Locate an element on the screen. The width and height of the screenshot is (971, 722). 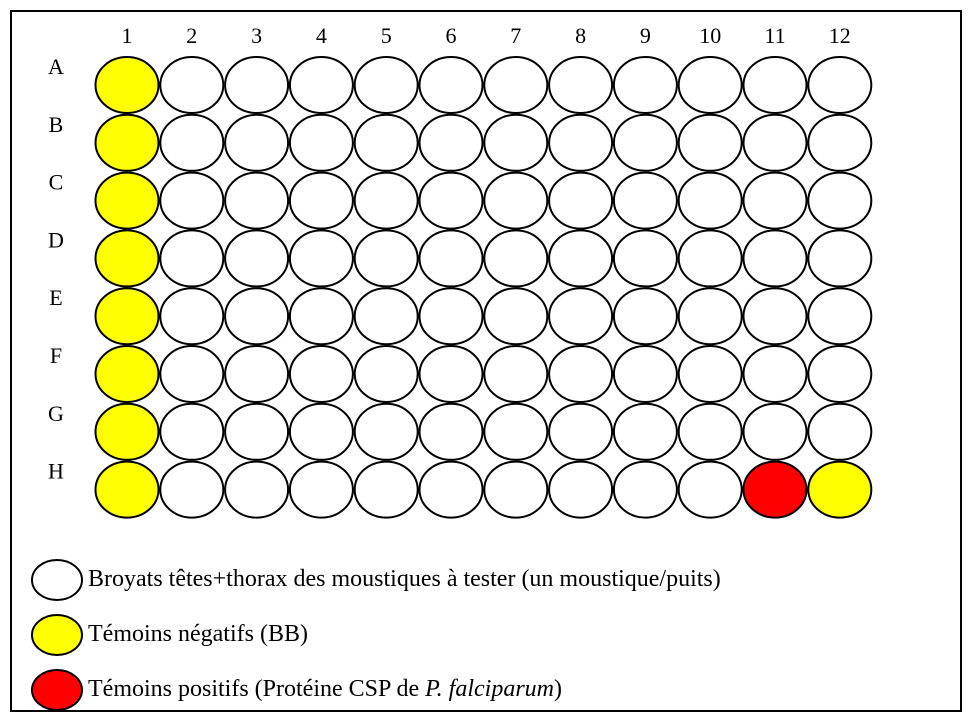
column-label: 4 is located at coordinates (321, 35).